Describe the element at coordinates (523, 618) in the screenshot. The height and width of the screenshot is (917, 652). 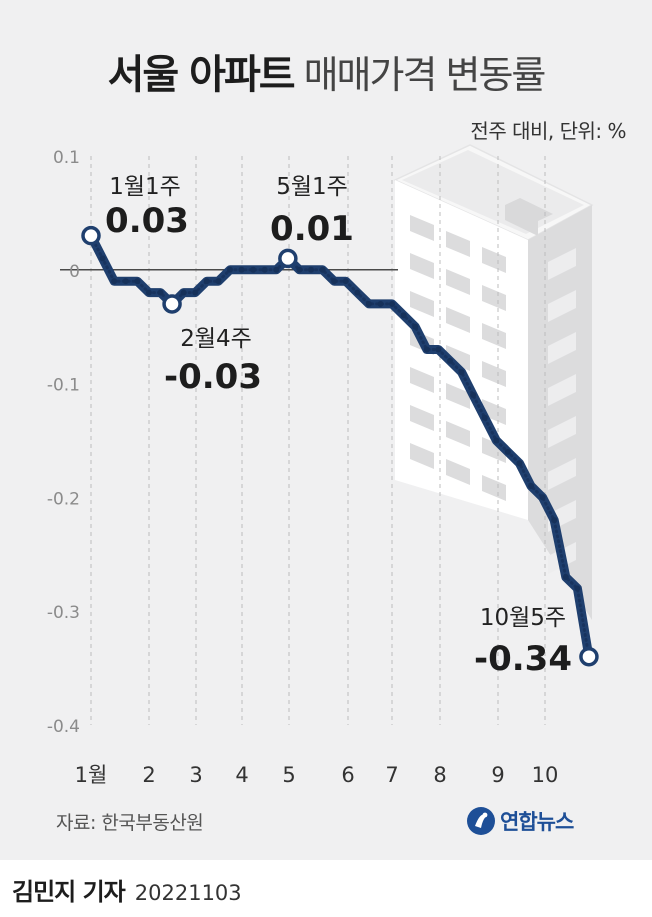
I see `annotation-week-label: 10월5주` at that location.